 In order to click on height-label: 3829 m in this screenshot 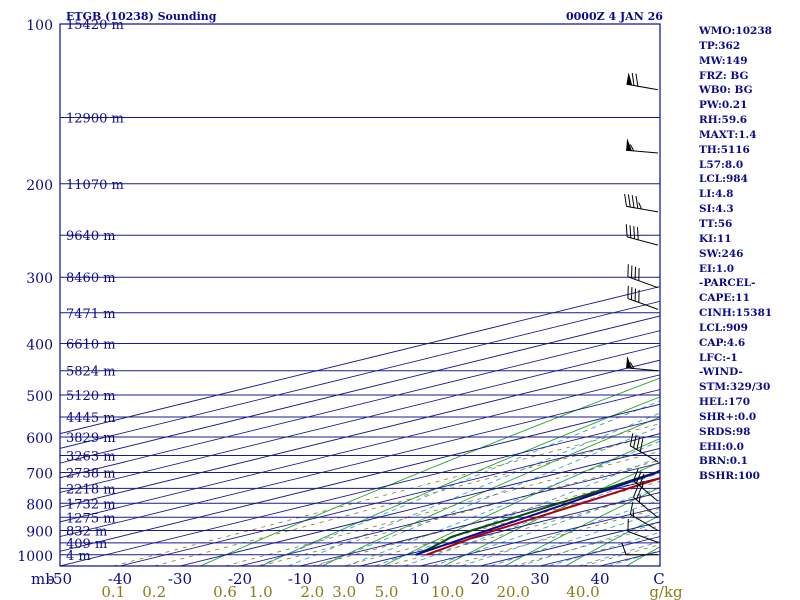, I will do `click(91, 438)`.